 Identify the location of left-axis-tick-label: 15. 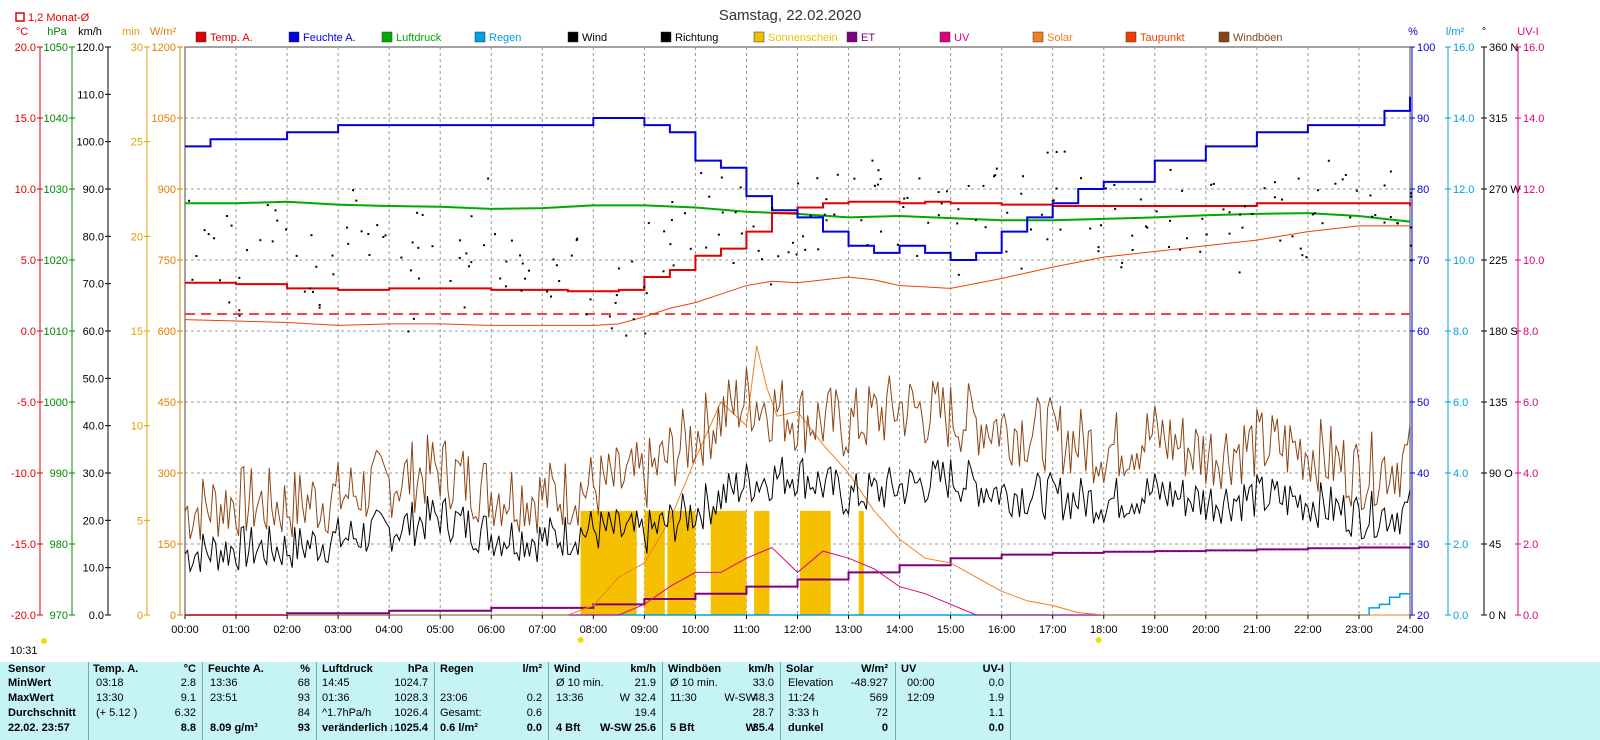
(137, 332).